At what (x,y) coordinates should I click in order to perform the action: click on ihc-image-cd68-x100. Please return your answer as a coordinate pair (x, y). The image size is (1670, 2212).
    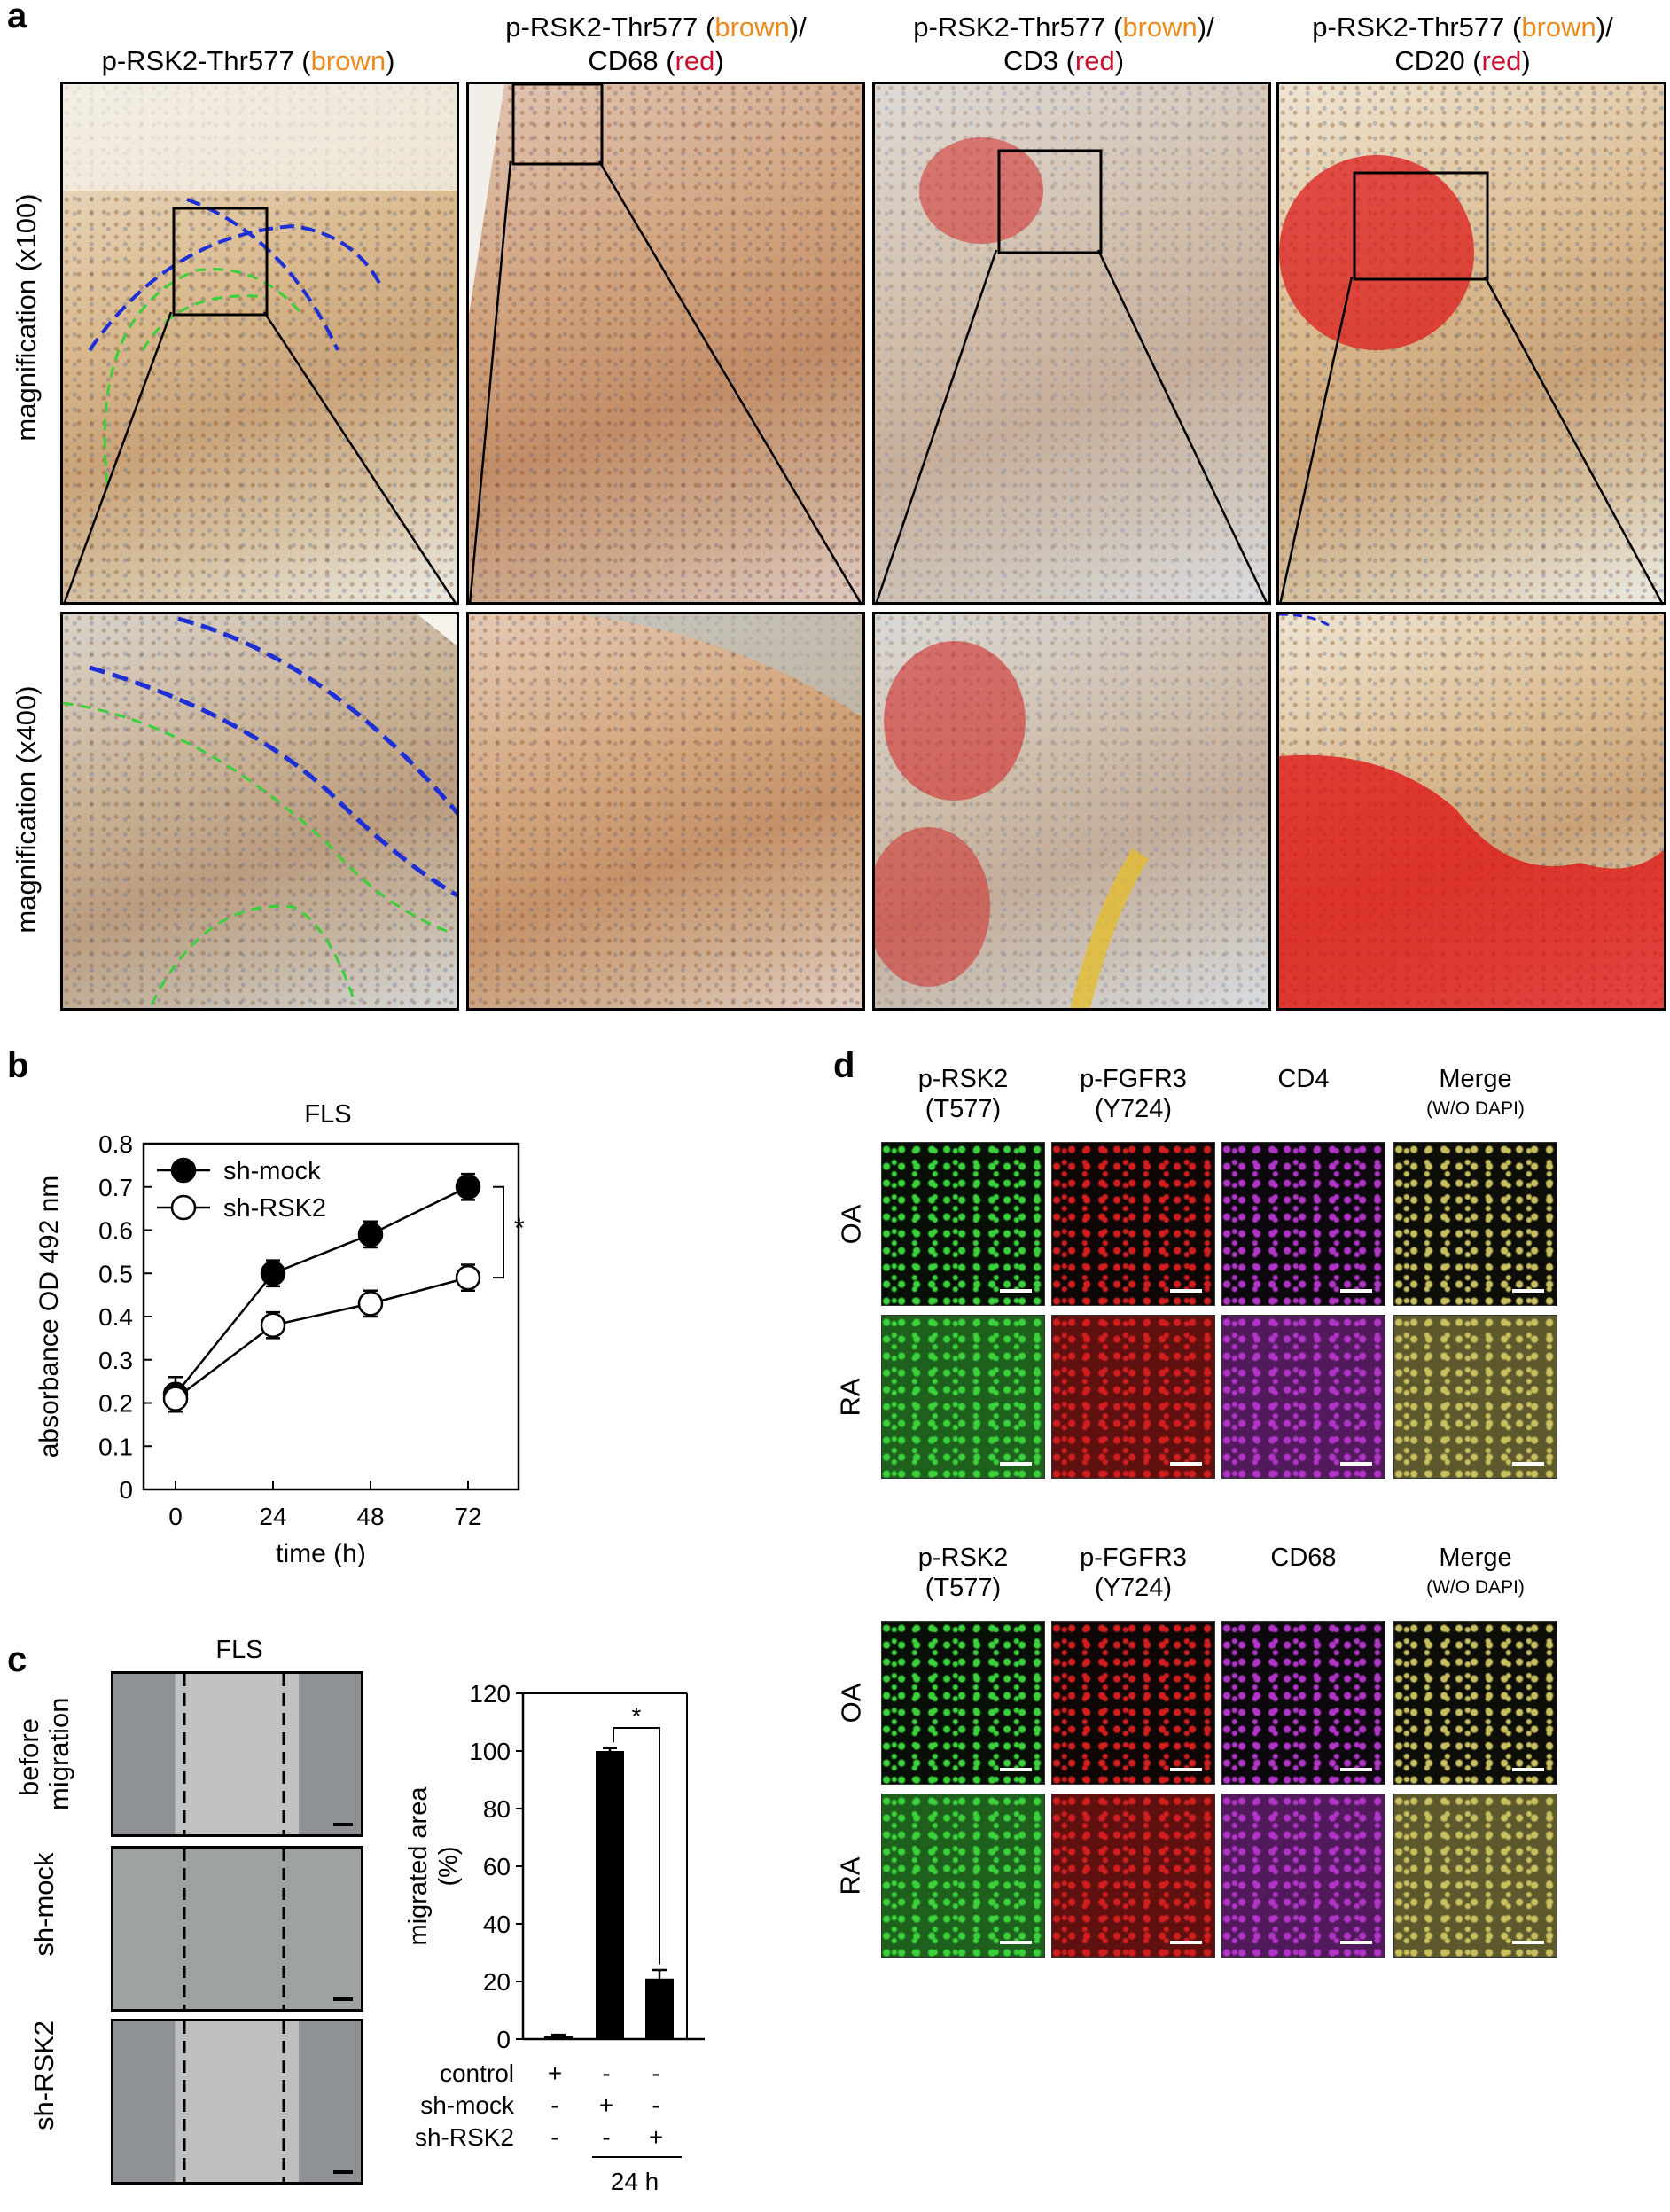
    Looking at the image, I should click on (665, 343).